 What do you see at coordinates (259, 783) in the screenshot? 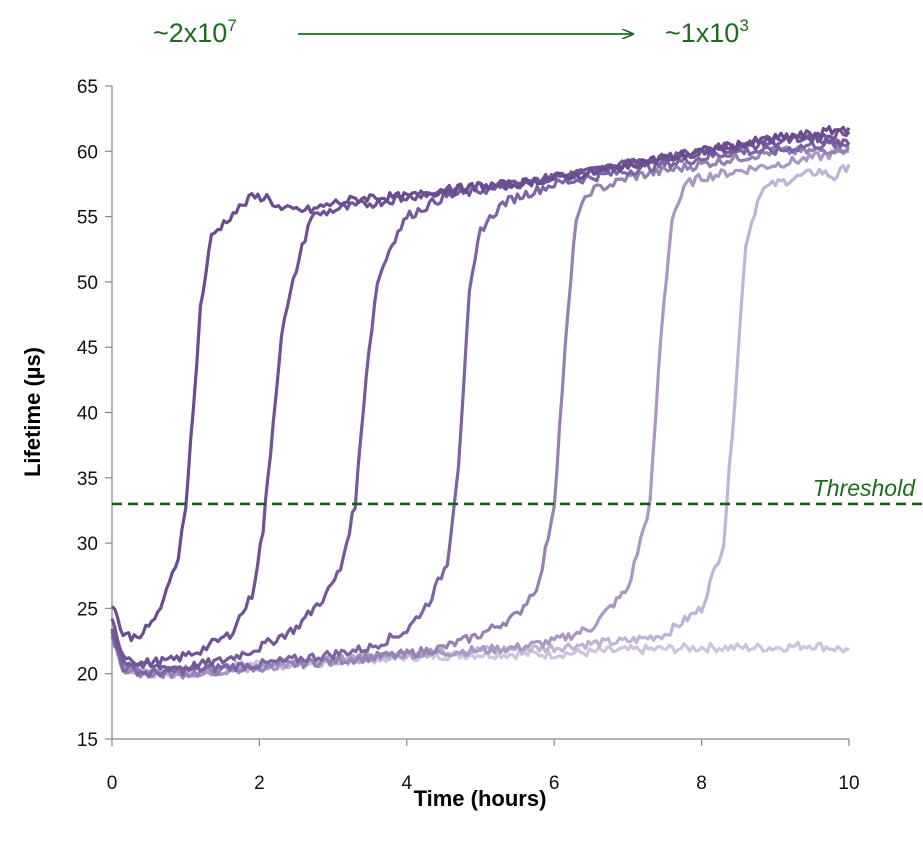
I see `x-tick-label: 2` at bounding box center [259, 783].